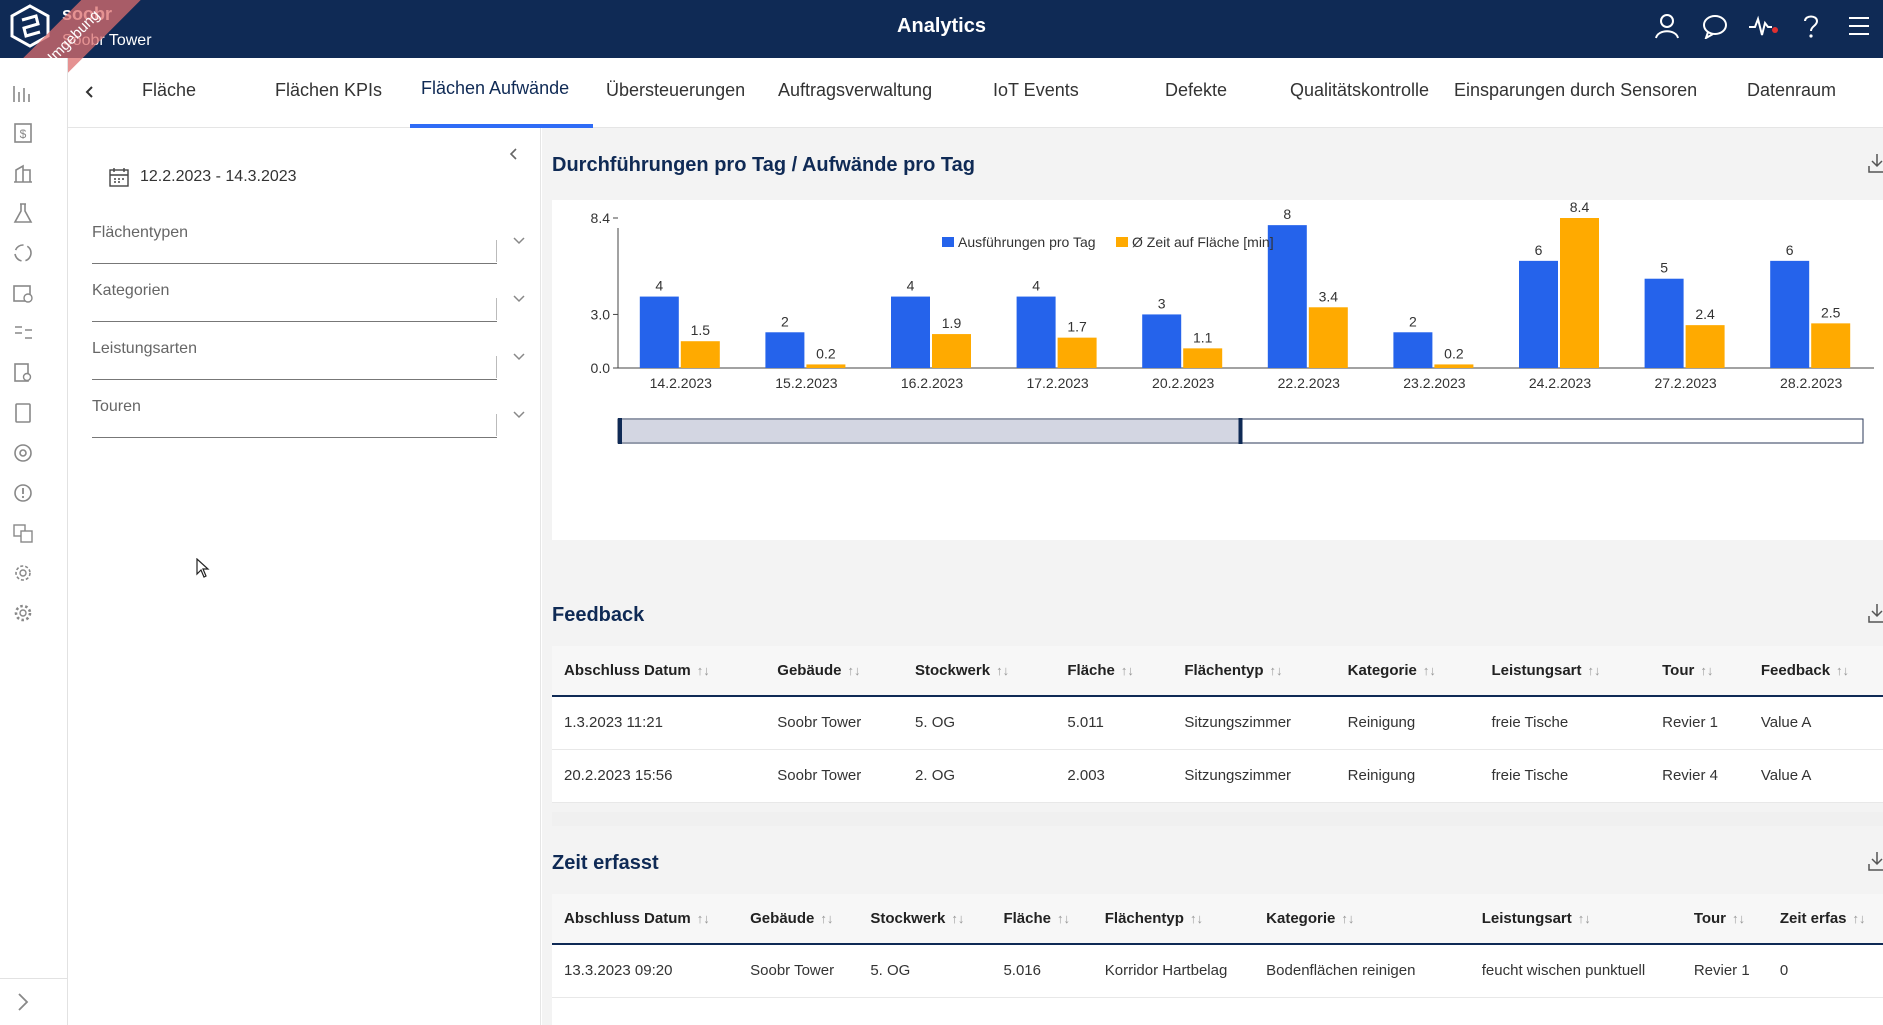 The height and width of the screenshot is (1025, 1883). I want to click on feedback-table-scrollbar, so click(1217, 819).